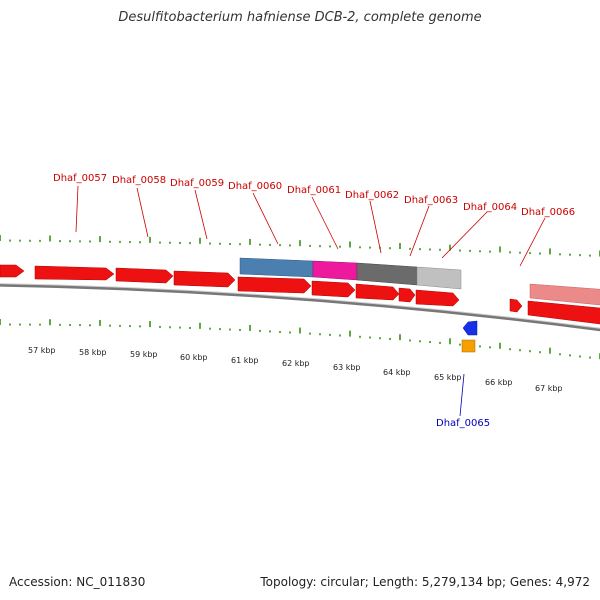 The height and width of the screenshot is (600, 600). What do you see at coordinates (564, 294) in the screenshot?
I see `cds-feature-pale` at bounding box center [564, 294].